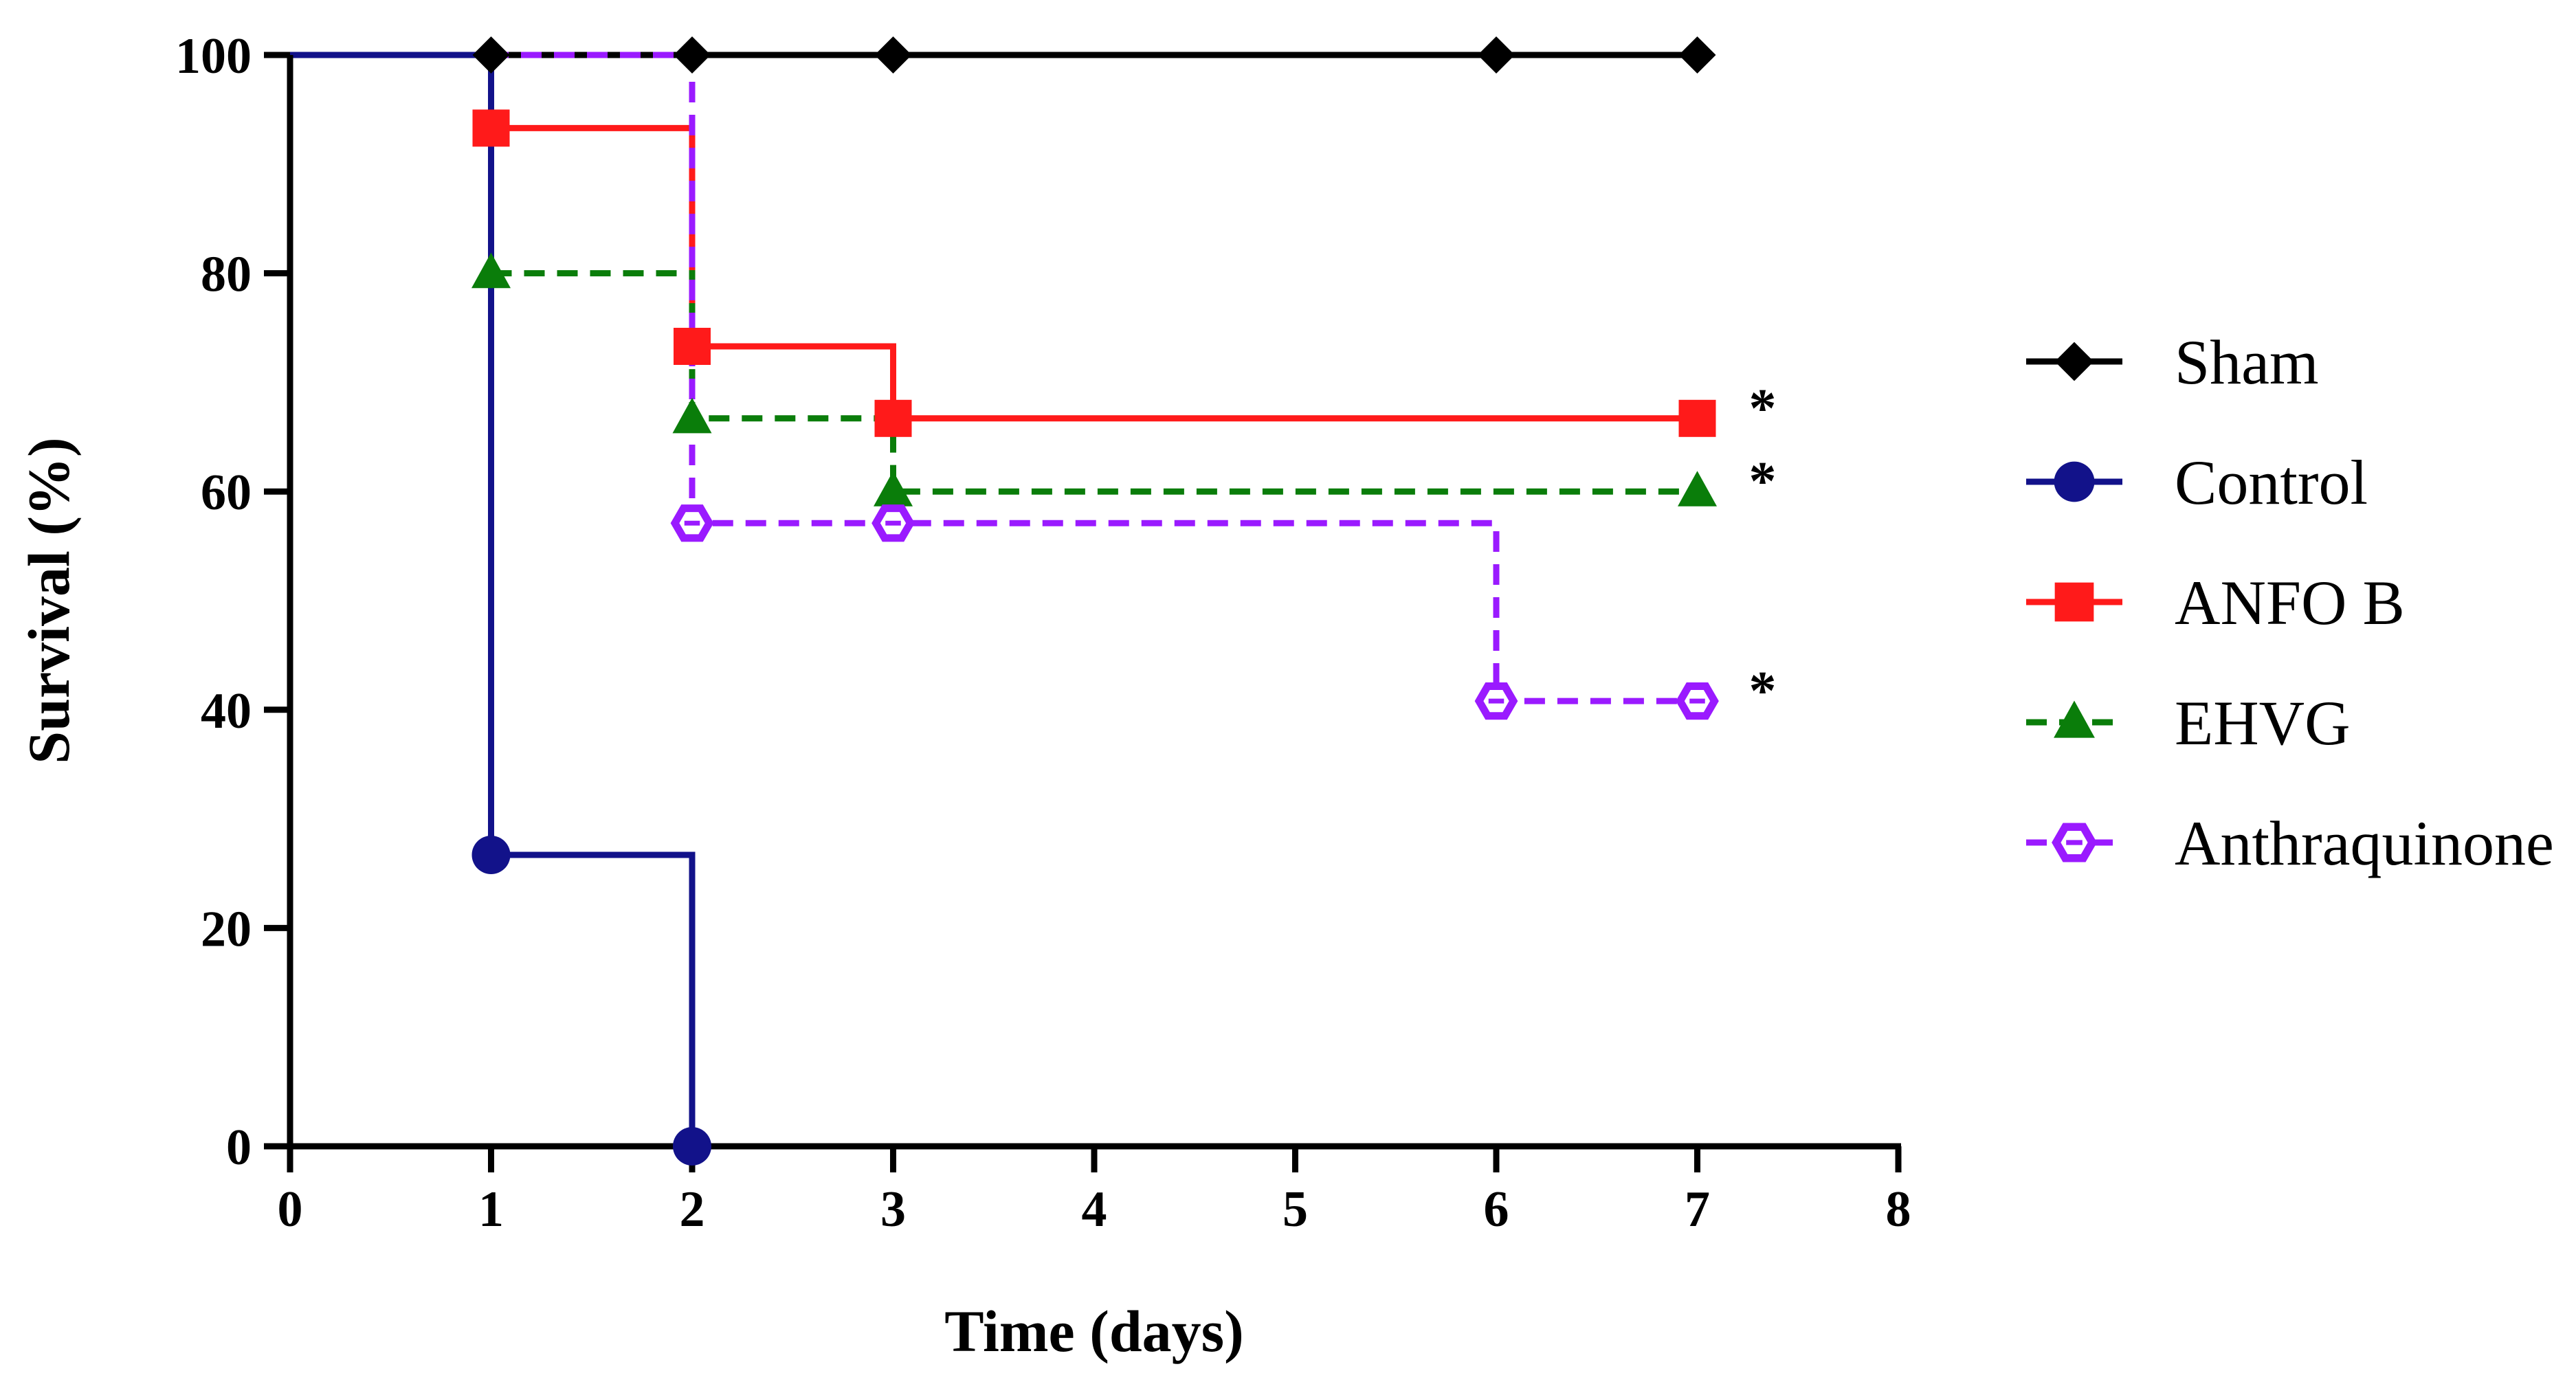  I want to click on legend-item-anthraquinone: Anthraquinone, so click(2290, 843).